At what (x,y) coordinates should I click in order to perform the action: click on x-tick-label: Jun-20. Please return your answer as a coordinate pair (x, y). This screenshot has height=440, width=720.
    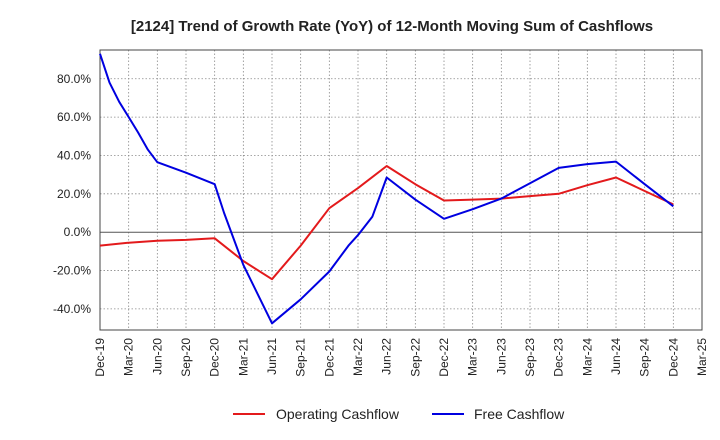
    Looking at the image, I should click on (157, 356).